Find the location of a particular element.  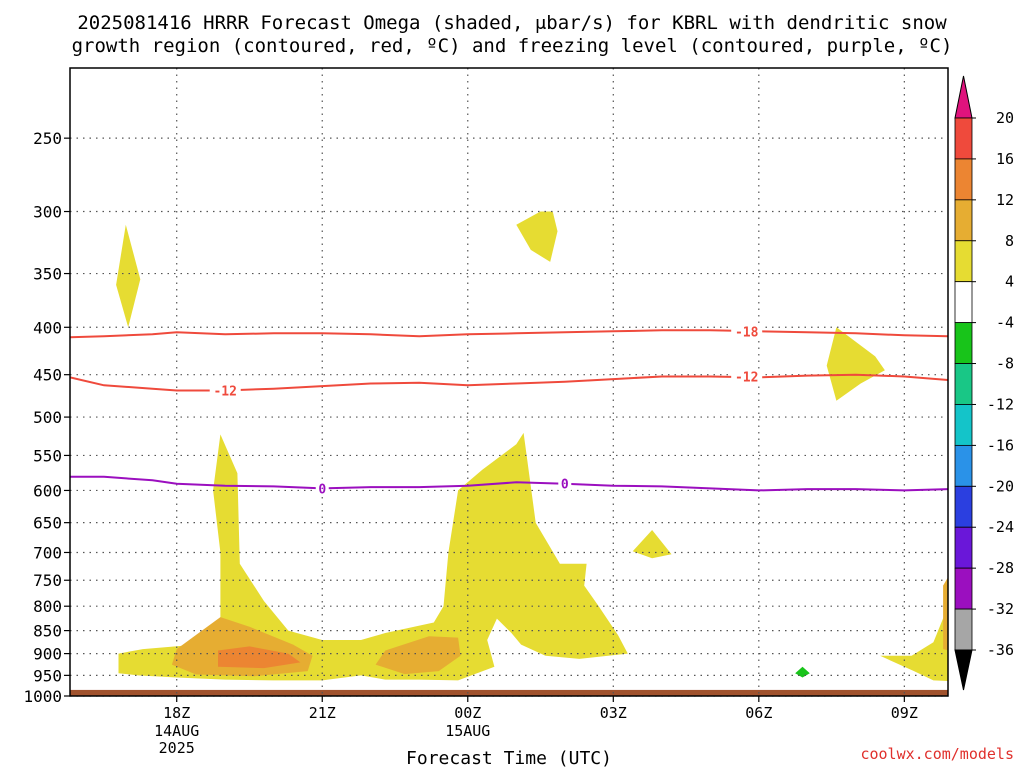

y-tick-label: 500 is located at coordinates (47, 417).